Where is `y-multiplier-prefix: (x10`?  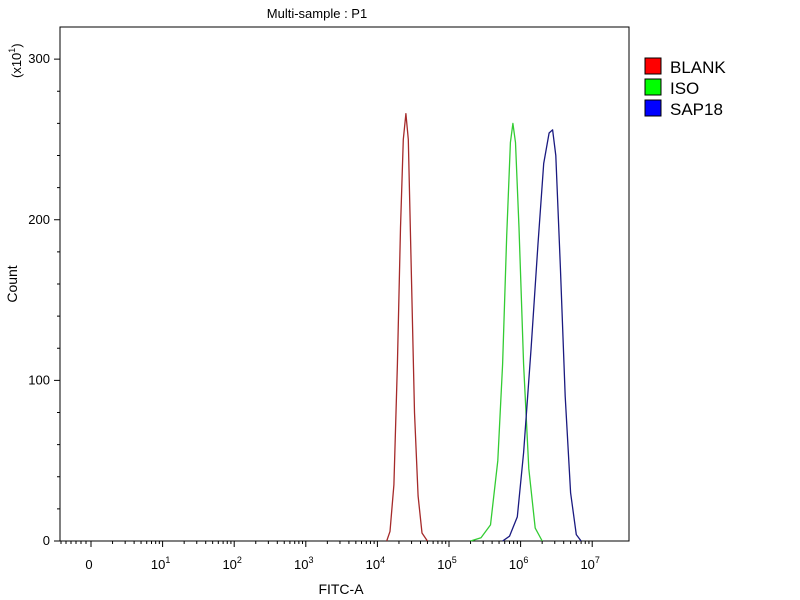 y-multiplier-prefix: (x10 is located at coordinates (16, 65).